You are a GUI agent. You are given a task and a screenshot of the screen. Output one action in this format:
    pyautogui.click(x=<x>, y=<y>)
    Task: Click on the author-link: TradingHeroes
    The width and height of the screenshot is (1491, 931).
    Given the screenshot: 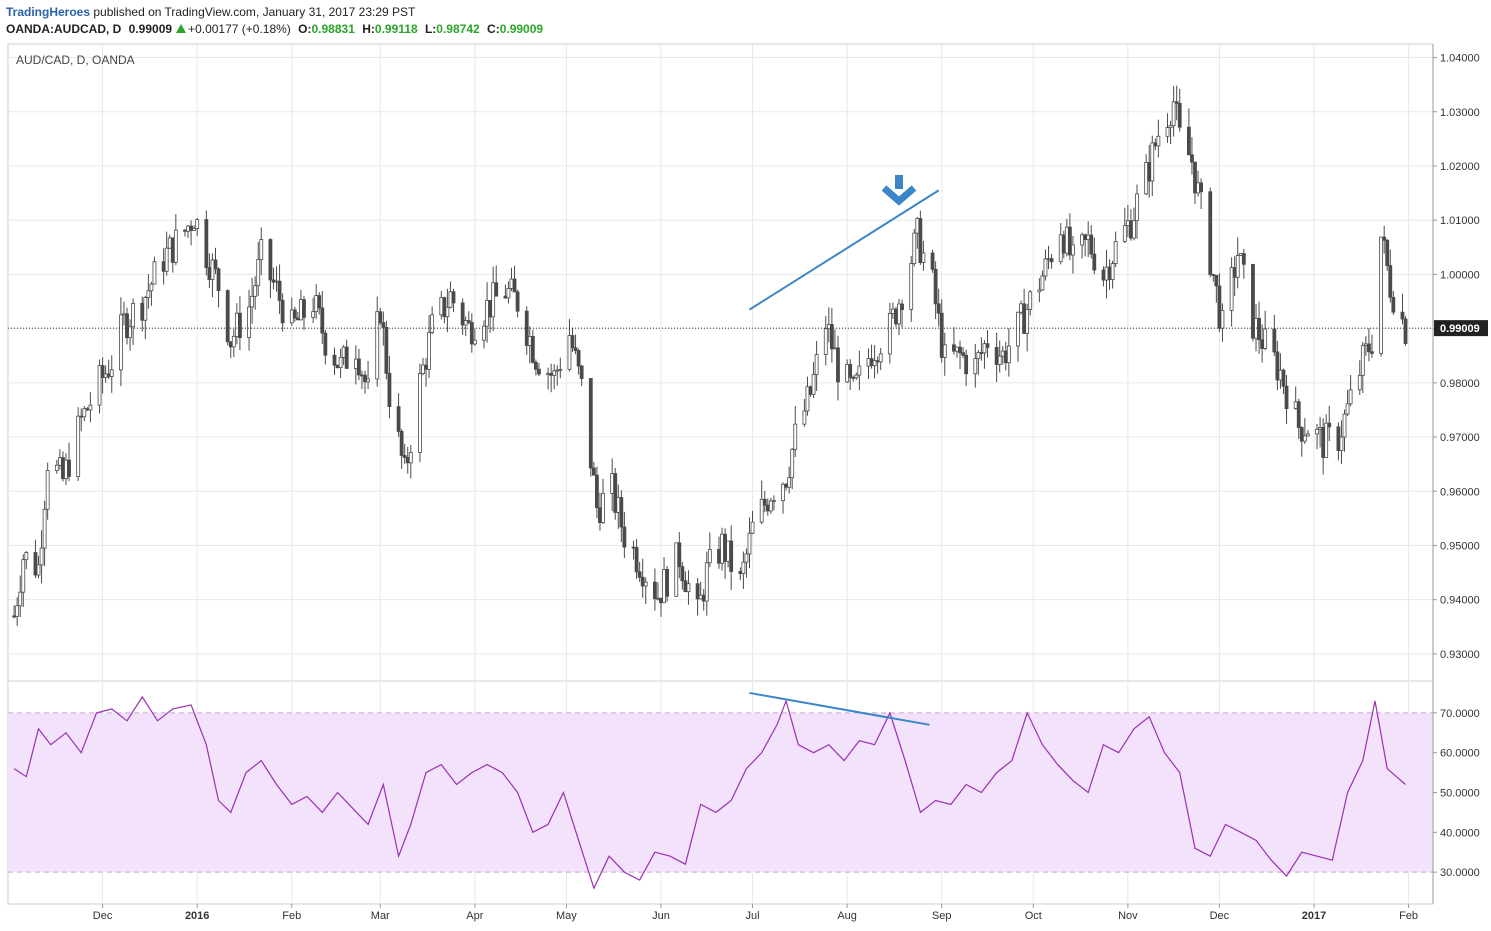 What is the action you would take?
    pyautogui.click(x=48, y=12)
    